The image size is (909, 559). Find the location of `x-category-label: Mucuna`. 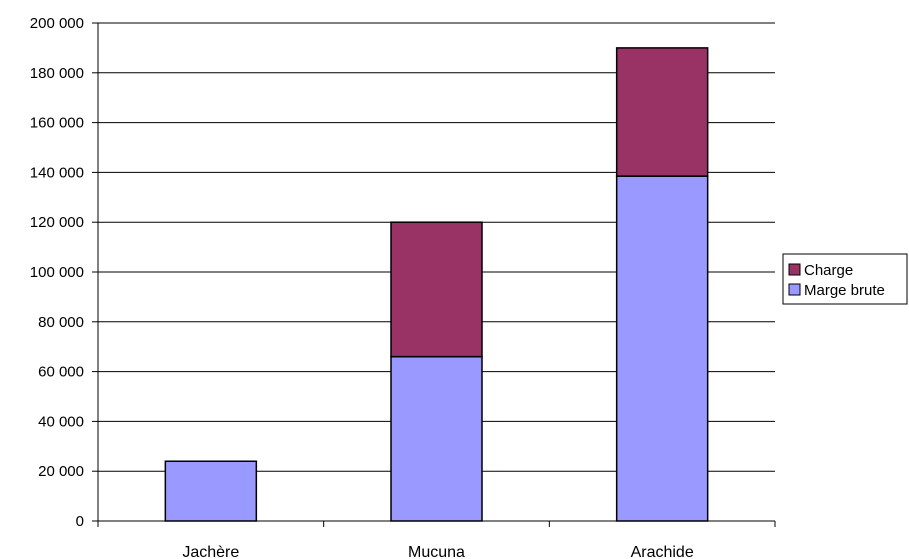

x-category-label: Mucuna is located at coordinates (436, 551).